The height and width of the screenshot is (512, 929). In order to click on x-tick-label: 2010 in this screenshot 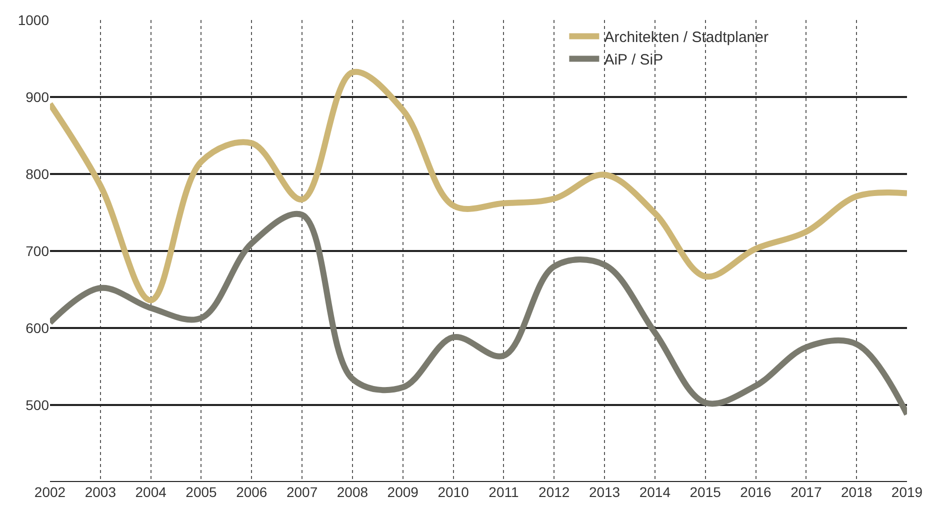, I will do `click(454, 492)`.